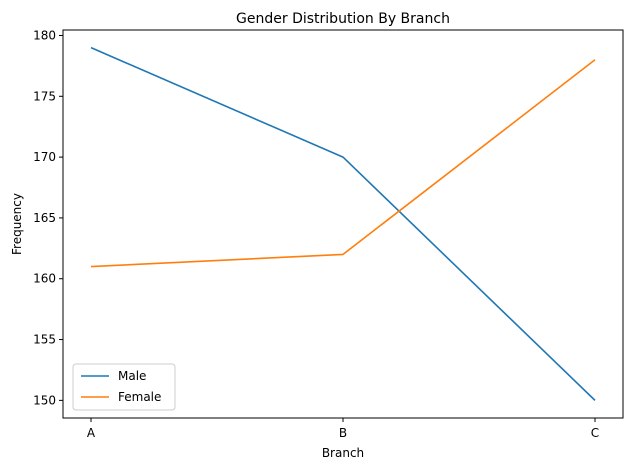  What do you see at coordinates (91, 433) in the screenshot?
I see `x-tick-label: A` at bounding box center [91, 433].